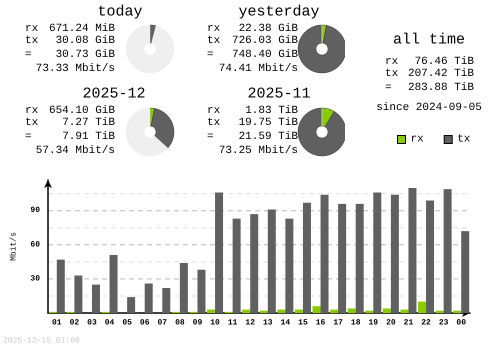  What do you see at coordinates (426, 323) in the screenshot?
I see `x-tick-label: 22` at bounding box center [426, 323].